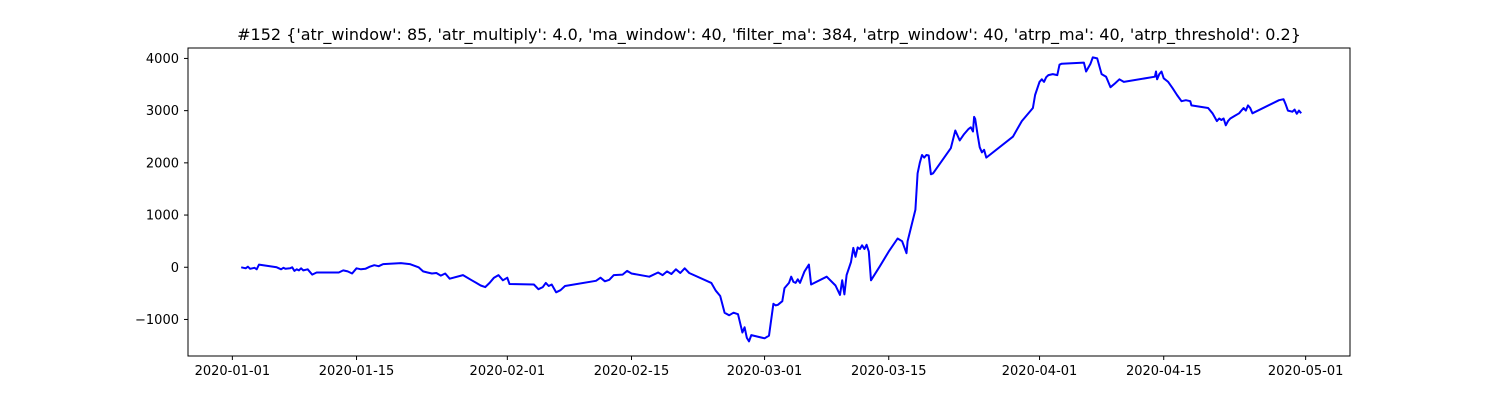  Describe the element at coordinates (162, 111) in the screenshot. I see `y-tick-label: 3000` at that location.